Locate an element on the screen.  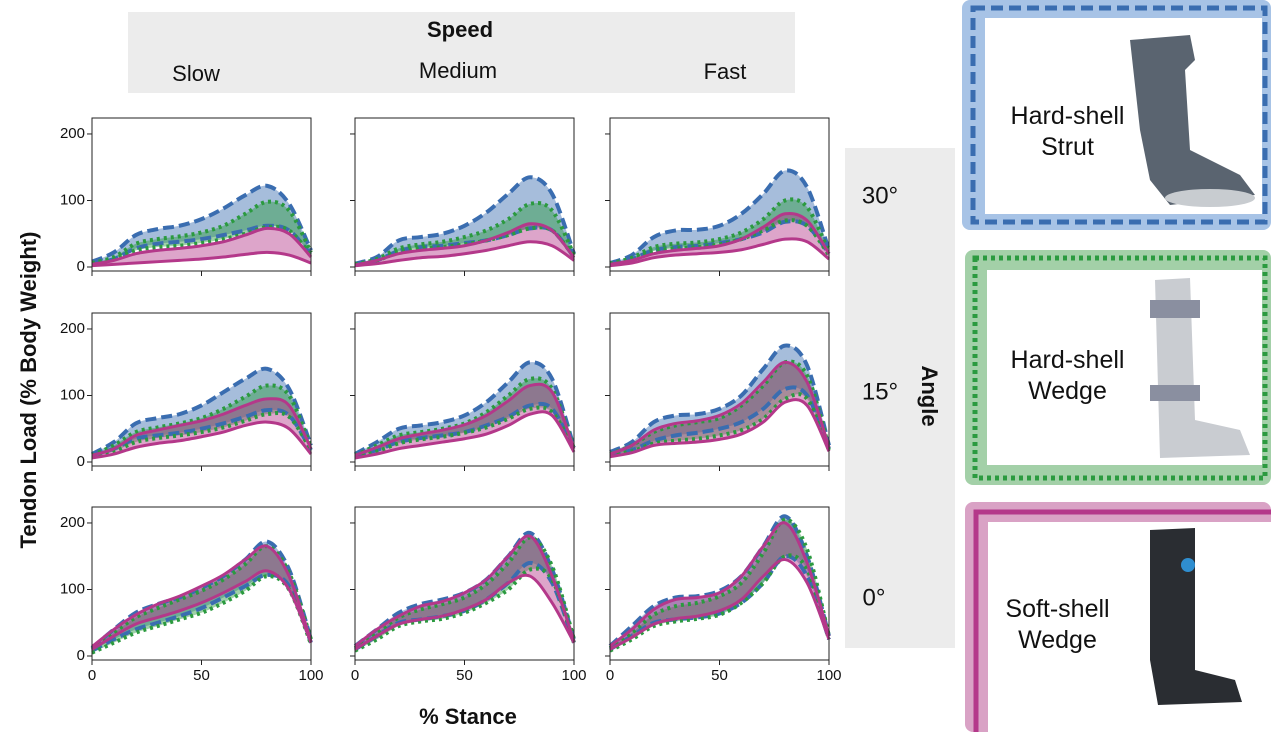
speed-level: Fast is located at coordinates (725, 71).